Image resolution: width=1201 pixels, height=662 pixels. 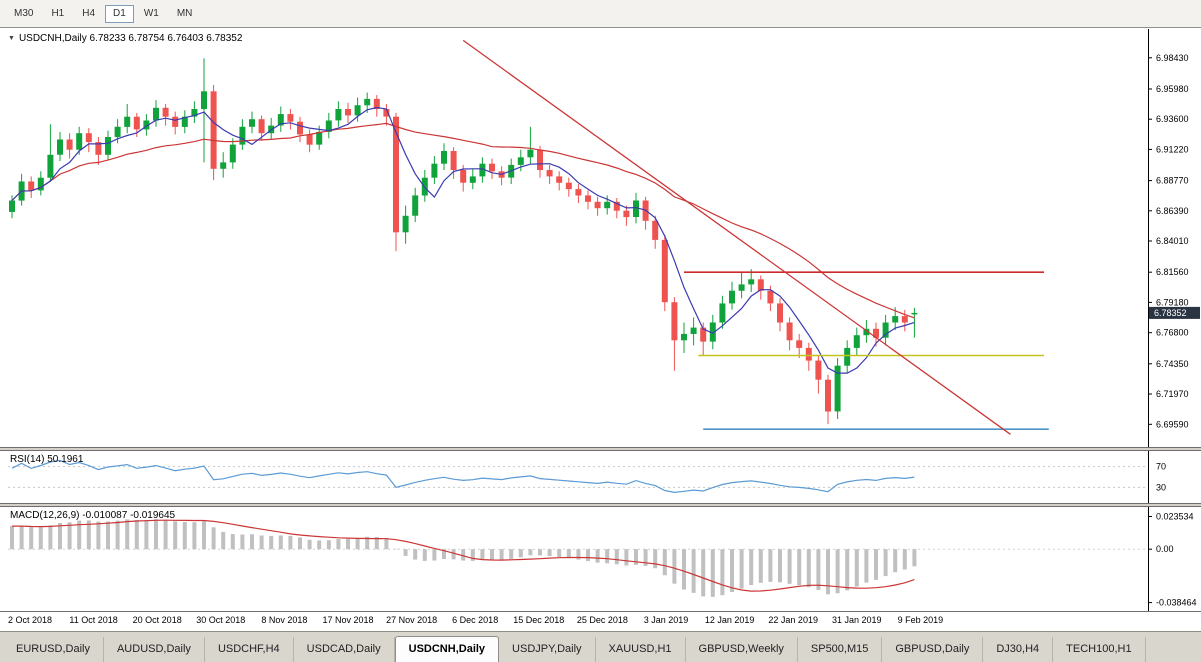 What do you see at coordinates (1172, 119) in the screenshot?
I see `svg-text: 6.93600` at bounding box center [1172, 119].